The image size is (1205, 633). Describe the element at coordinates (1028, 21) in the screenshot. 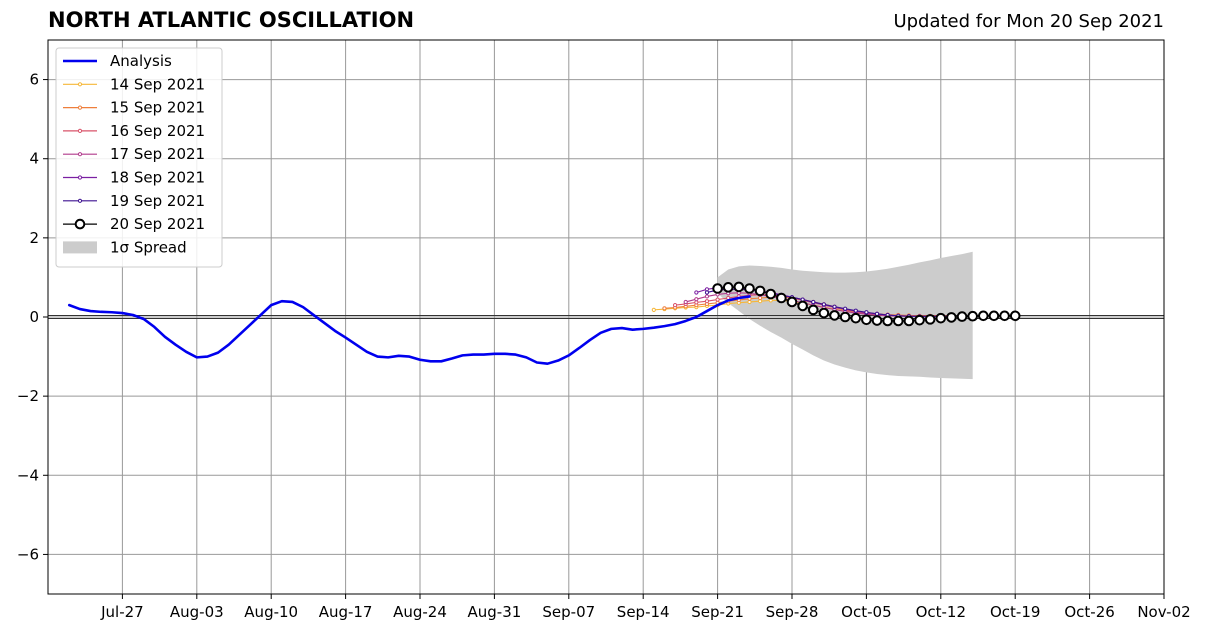

I see `chart-subtitle: Updated for Mon 20 Sep 2021` at that location.